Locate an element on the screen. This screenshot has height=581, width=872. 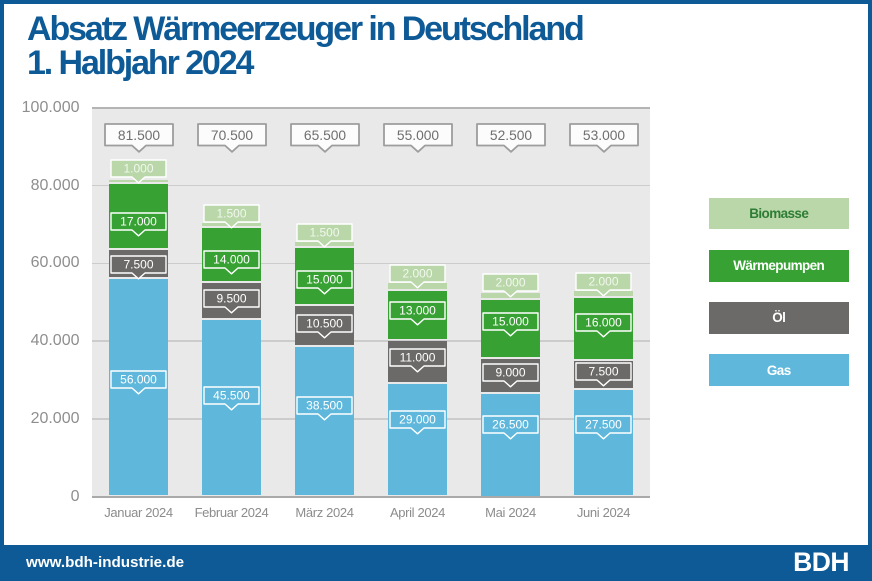
svg-text: 52.500 is located at coordinates (510, 135).